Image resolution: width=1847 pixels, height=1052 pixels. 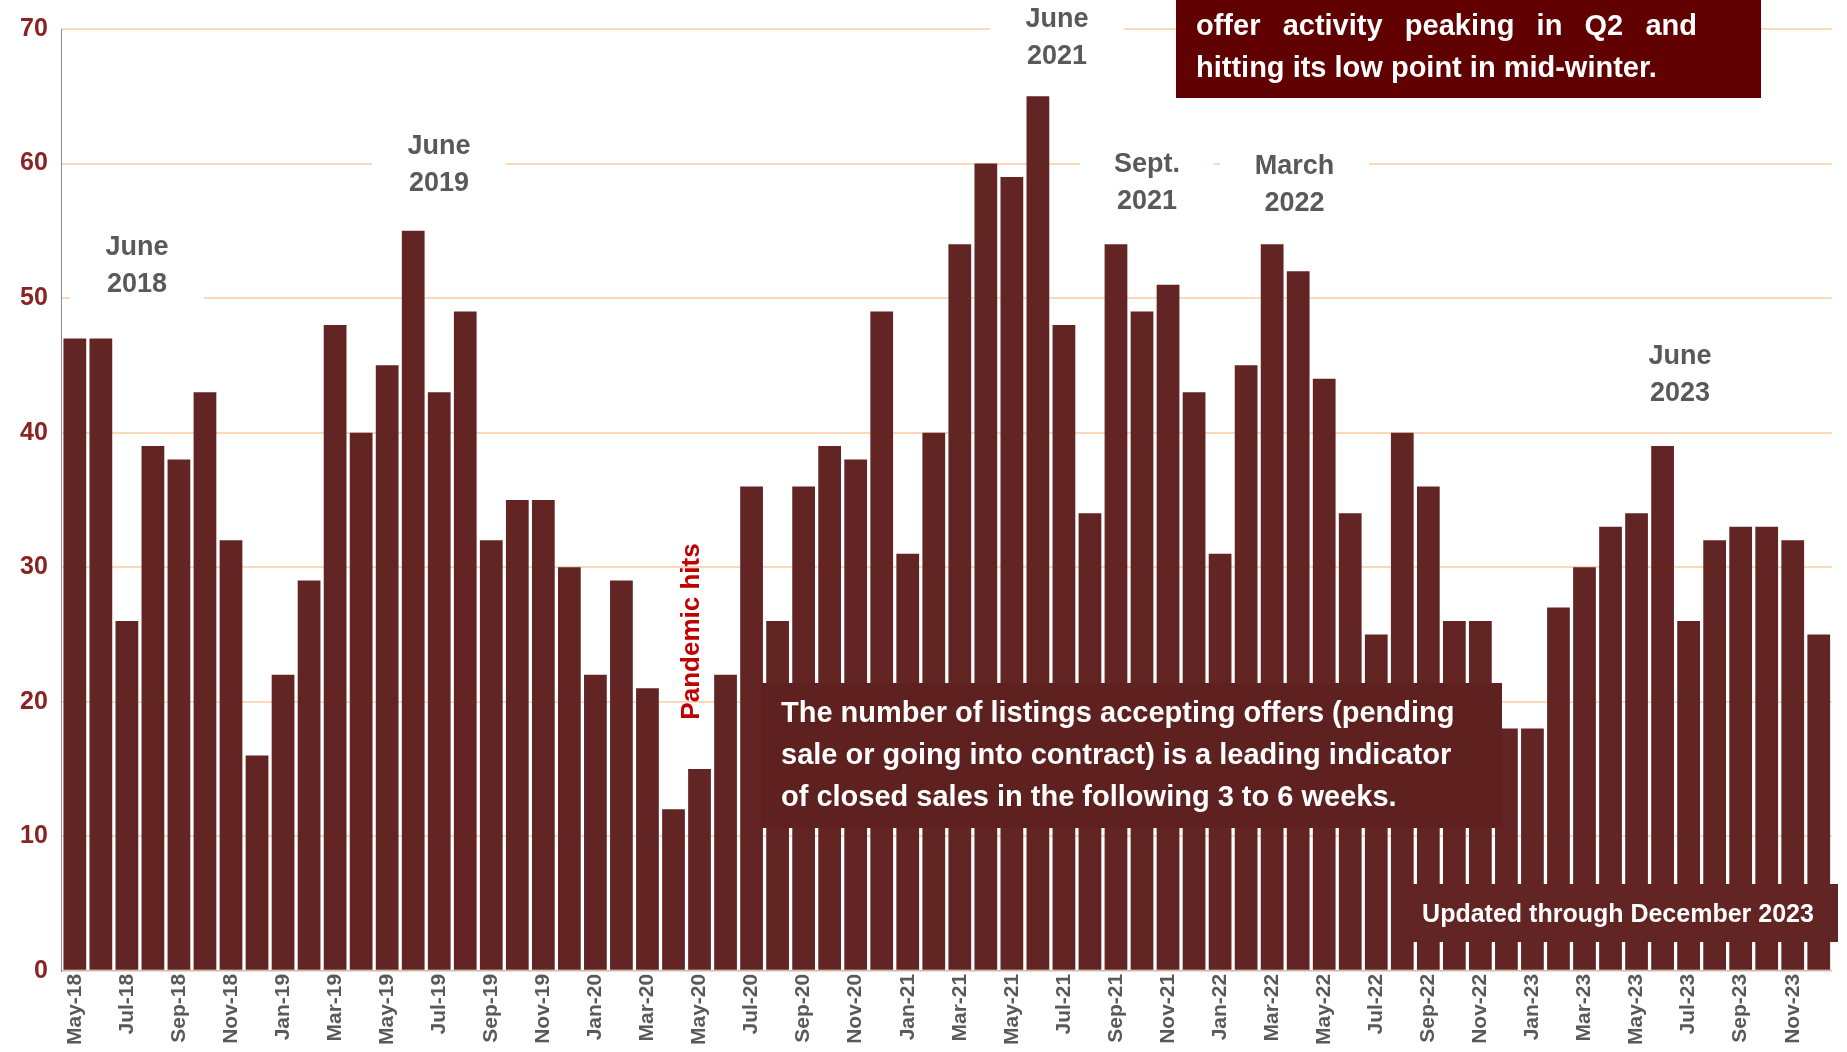 I want to click on x-tick-label: Nov-20, so click(x=854, y=1008).